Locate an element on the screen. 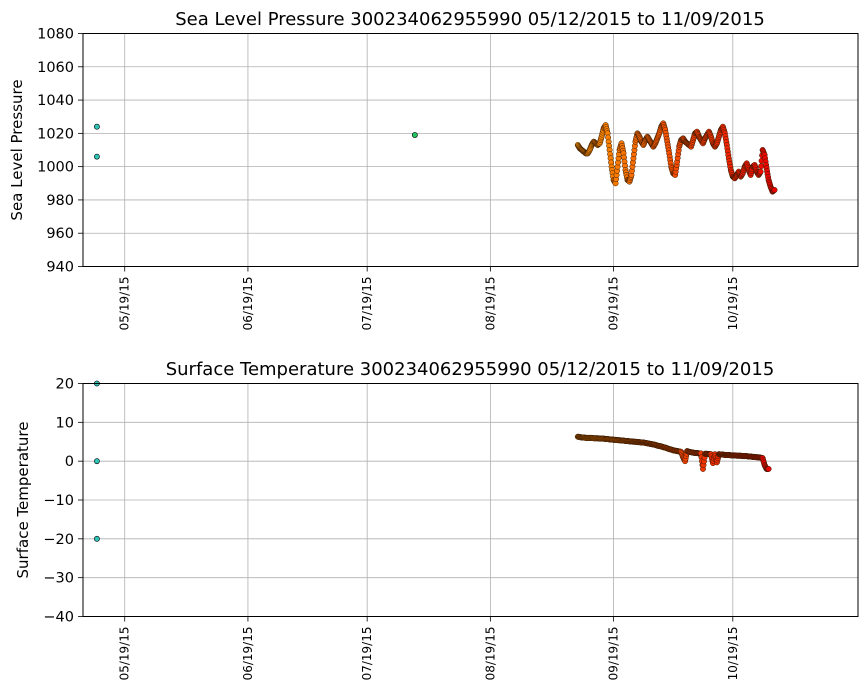  y-axis-label: Surface Temperature is located at coordinates (23, 500).